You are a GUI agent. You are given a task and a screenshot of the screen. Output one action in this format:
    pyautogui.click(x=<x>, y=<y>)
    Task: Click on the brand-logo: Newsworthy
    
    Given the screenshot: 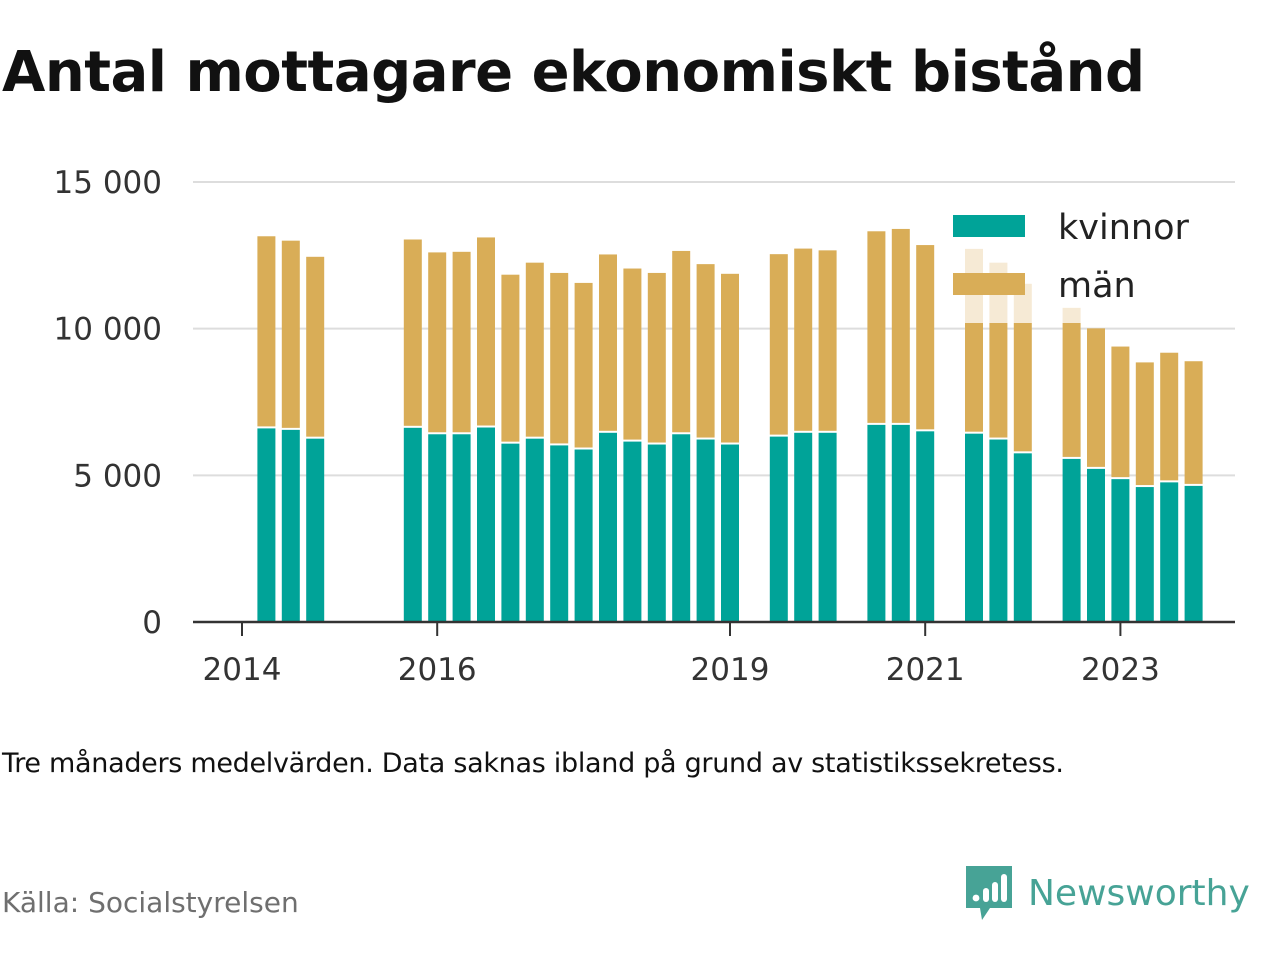 What is the action you would take?
    pyautogui.click(x=1107, y=893)
    